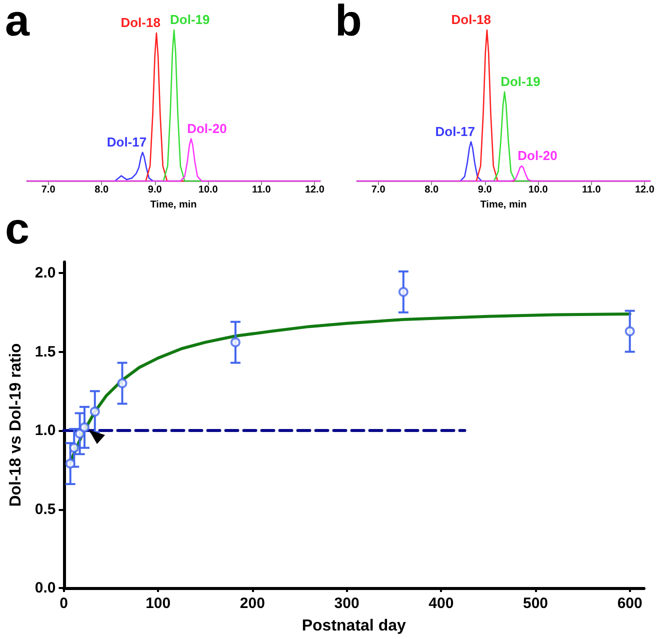 This screenshot has width=660, height=639. Describe the element at coordinates (629, 603) in the screenshot. I see `x-tick-label: 600` at that location.